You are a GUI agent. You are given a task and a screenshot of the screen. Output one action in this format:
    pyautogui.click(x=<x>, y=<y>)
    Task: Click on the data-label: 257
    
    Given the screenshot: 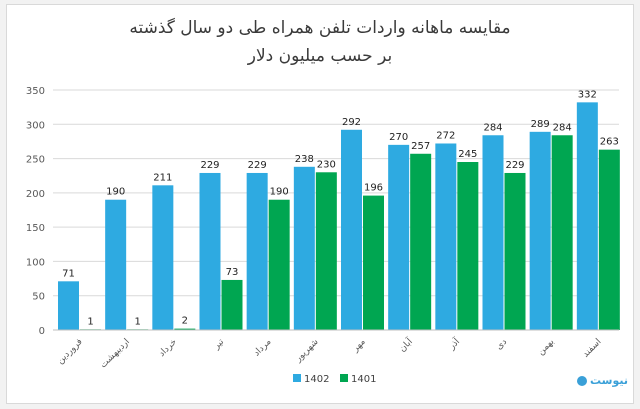 What is the action you would take?
    pyautogui.click(x=420, y=146)
    